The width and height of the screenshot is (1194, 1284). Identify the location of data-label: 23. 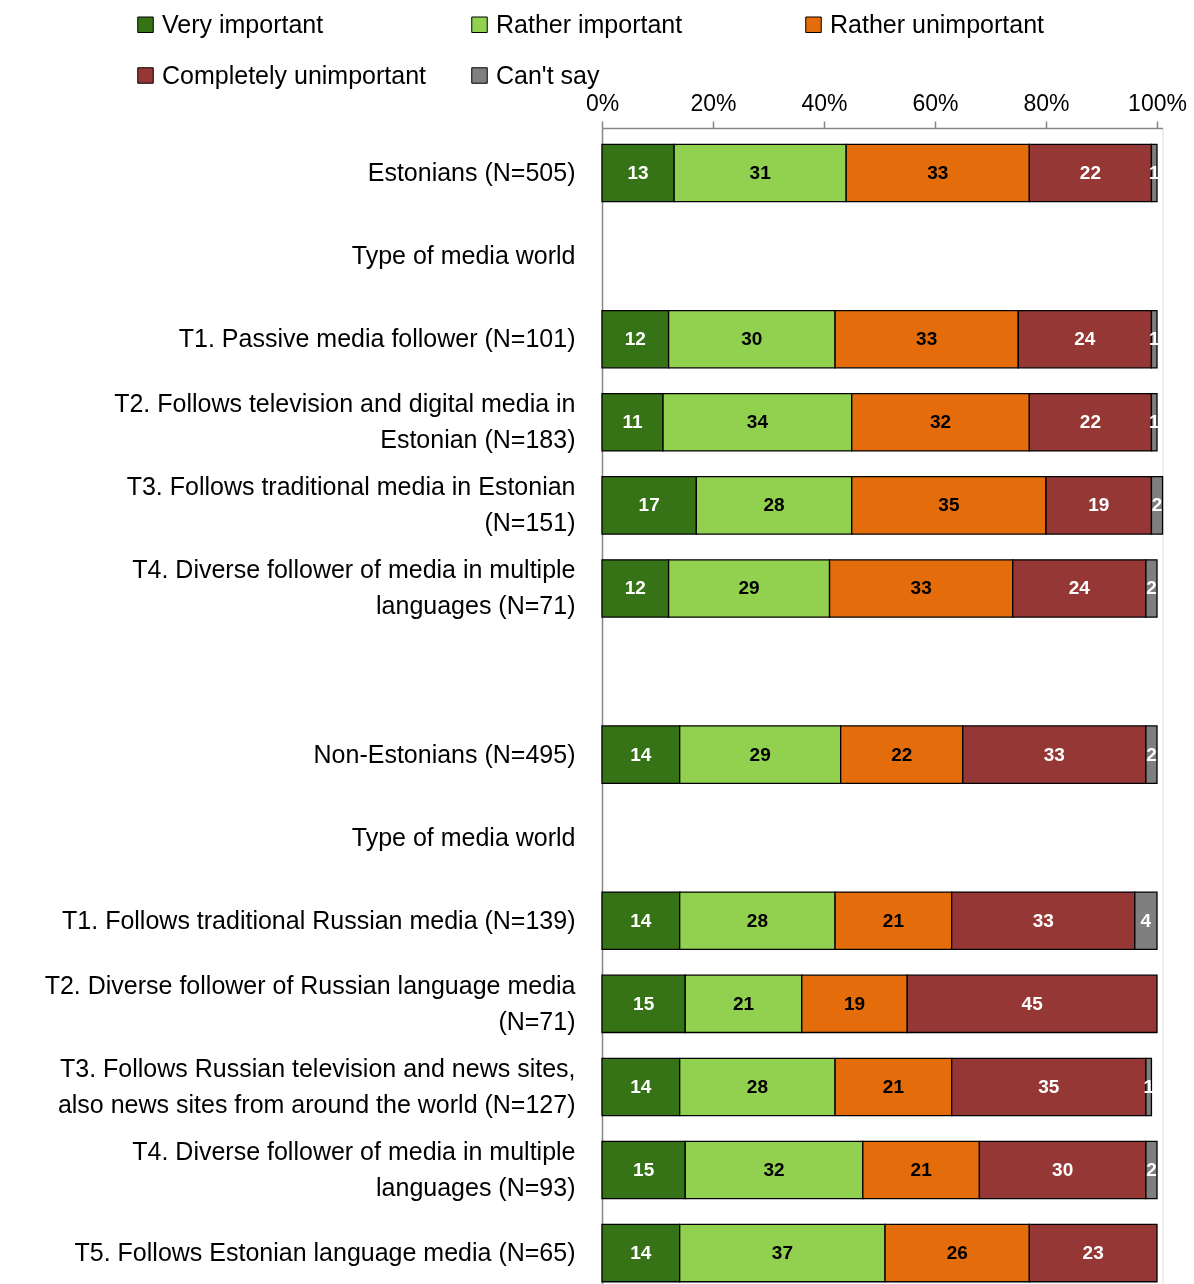
(1093, 1253).